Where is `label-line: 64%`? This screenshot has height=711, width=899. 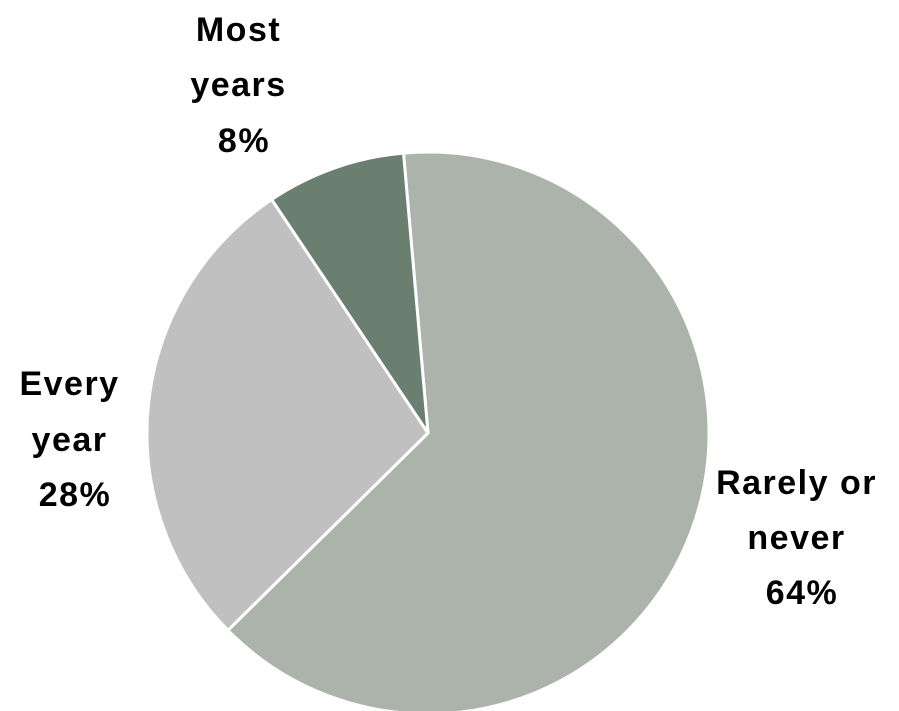 label-line: 64% is located at coordinates (802, 593).